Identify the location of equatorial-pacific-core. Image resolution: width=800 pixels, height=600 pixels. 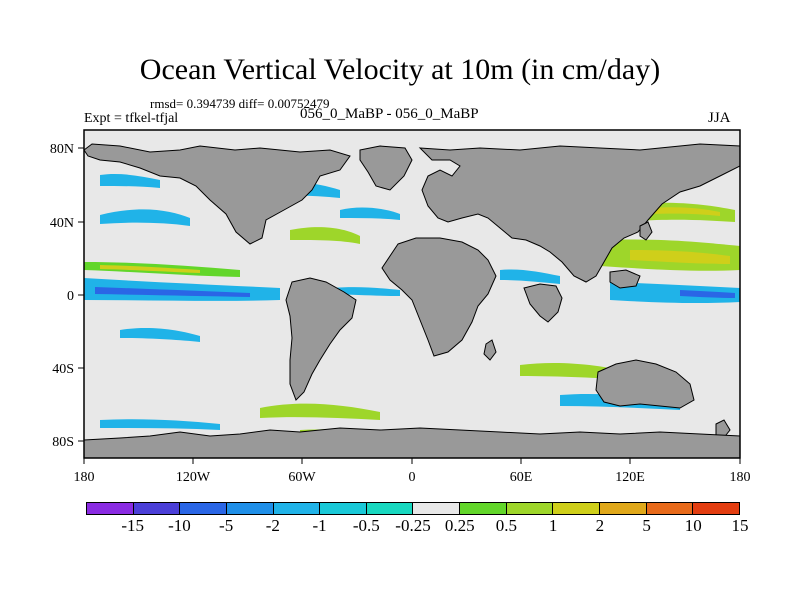
(172, 292).